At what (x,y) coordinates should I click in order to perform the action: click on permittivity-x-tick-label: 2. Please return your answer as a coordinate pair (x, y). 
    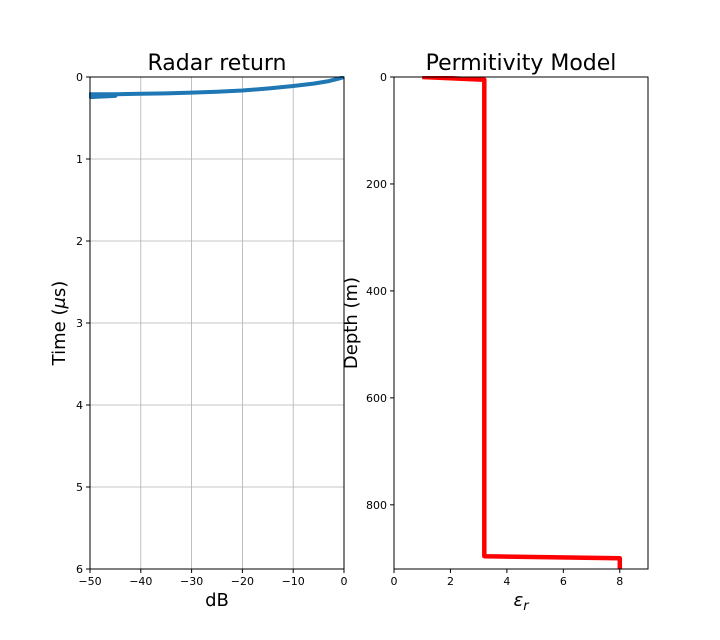
    Looking at the image, I should click on (450, 581).